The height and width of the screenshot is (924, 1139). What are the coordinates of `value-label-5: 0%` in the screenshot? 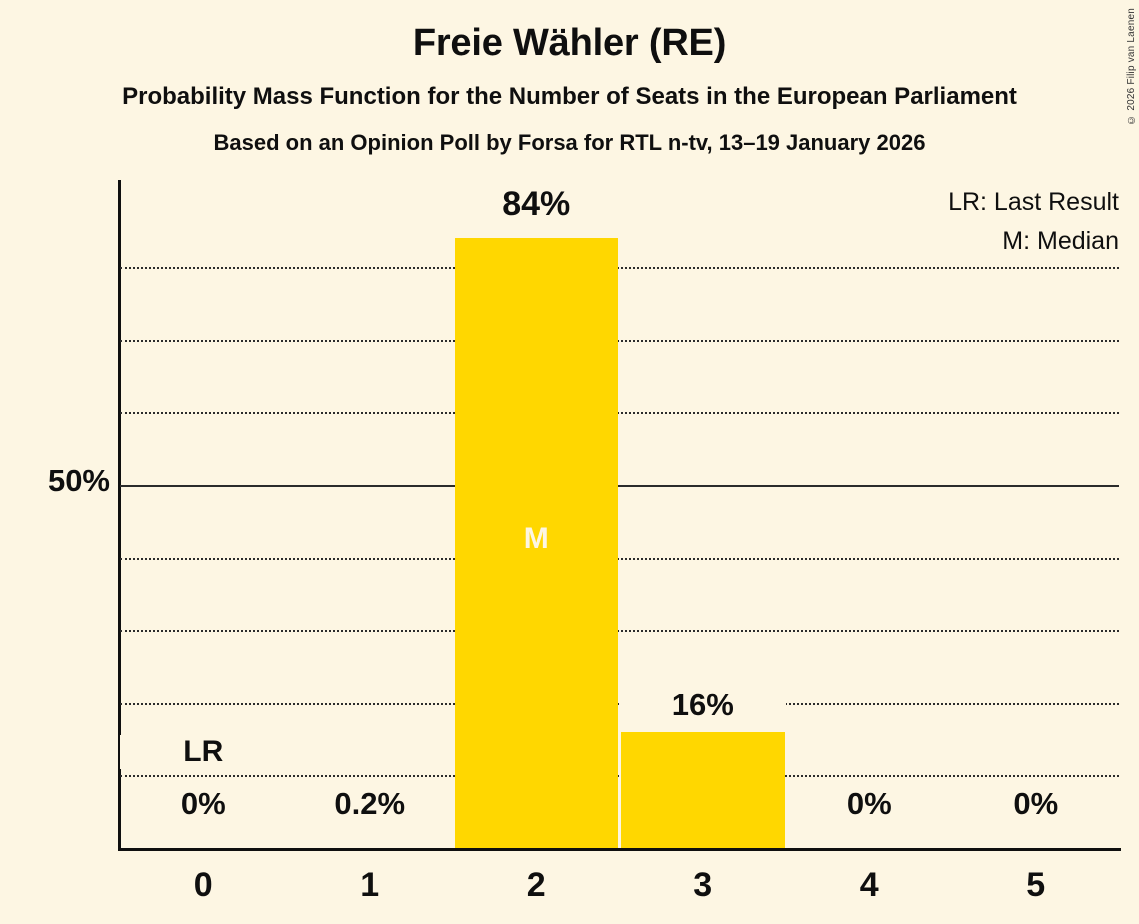 It's located at (1036, 803).